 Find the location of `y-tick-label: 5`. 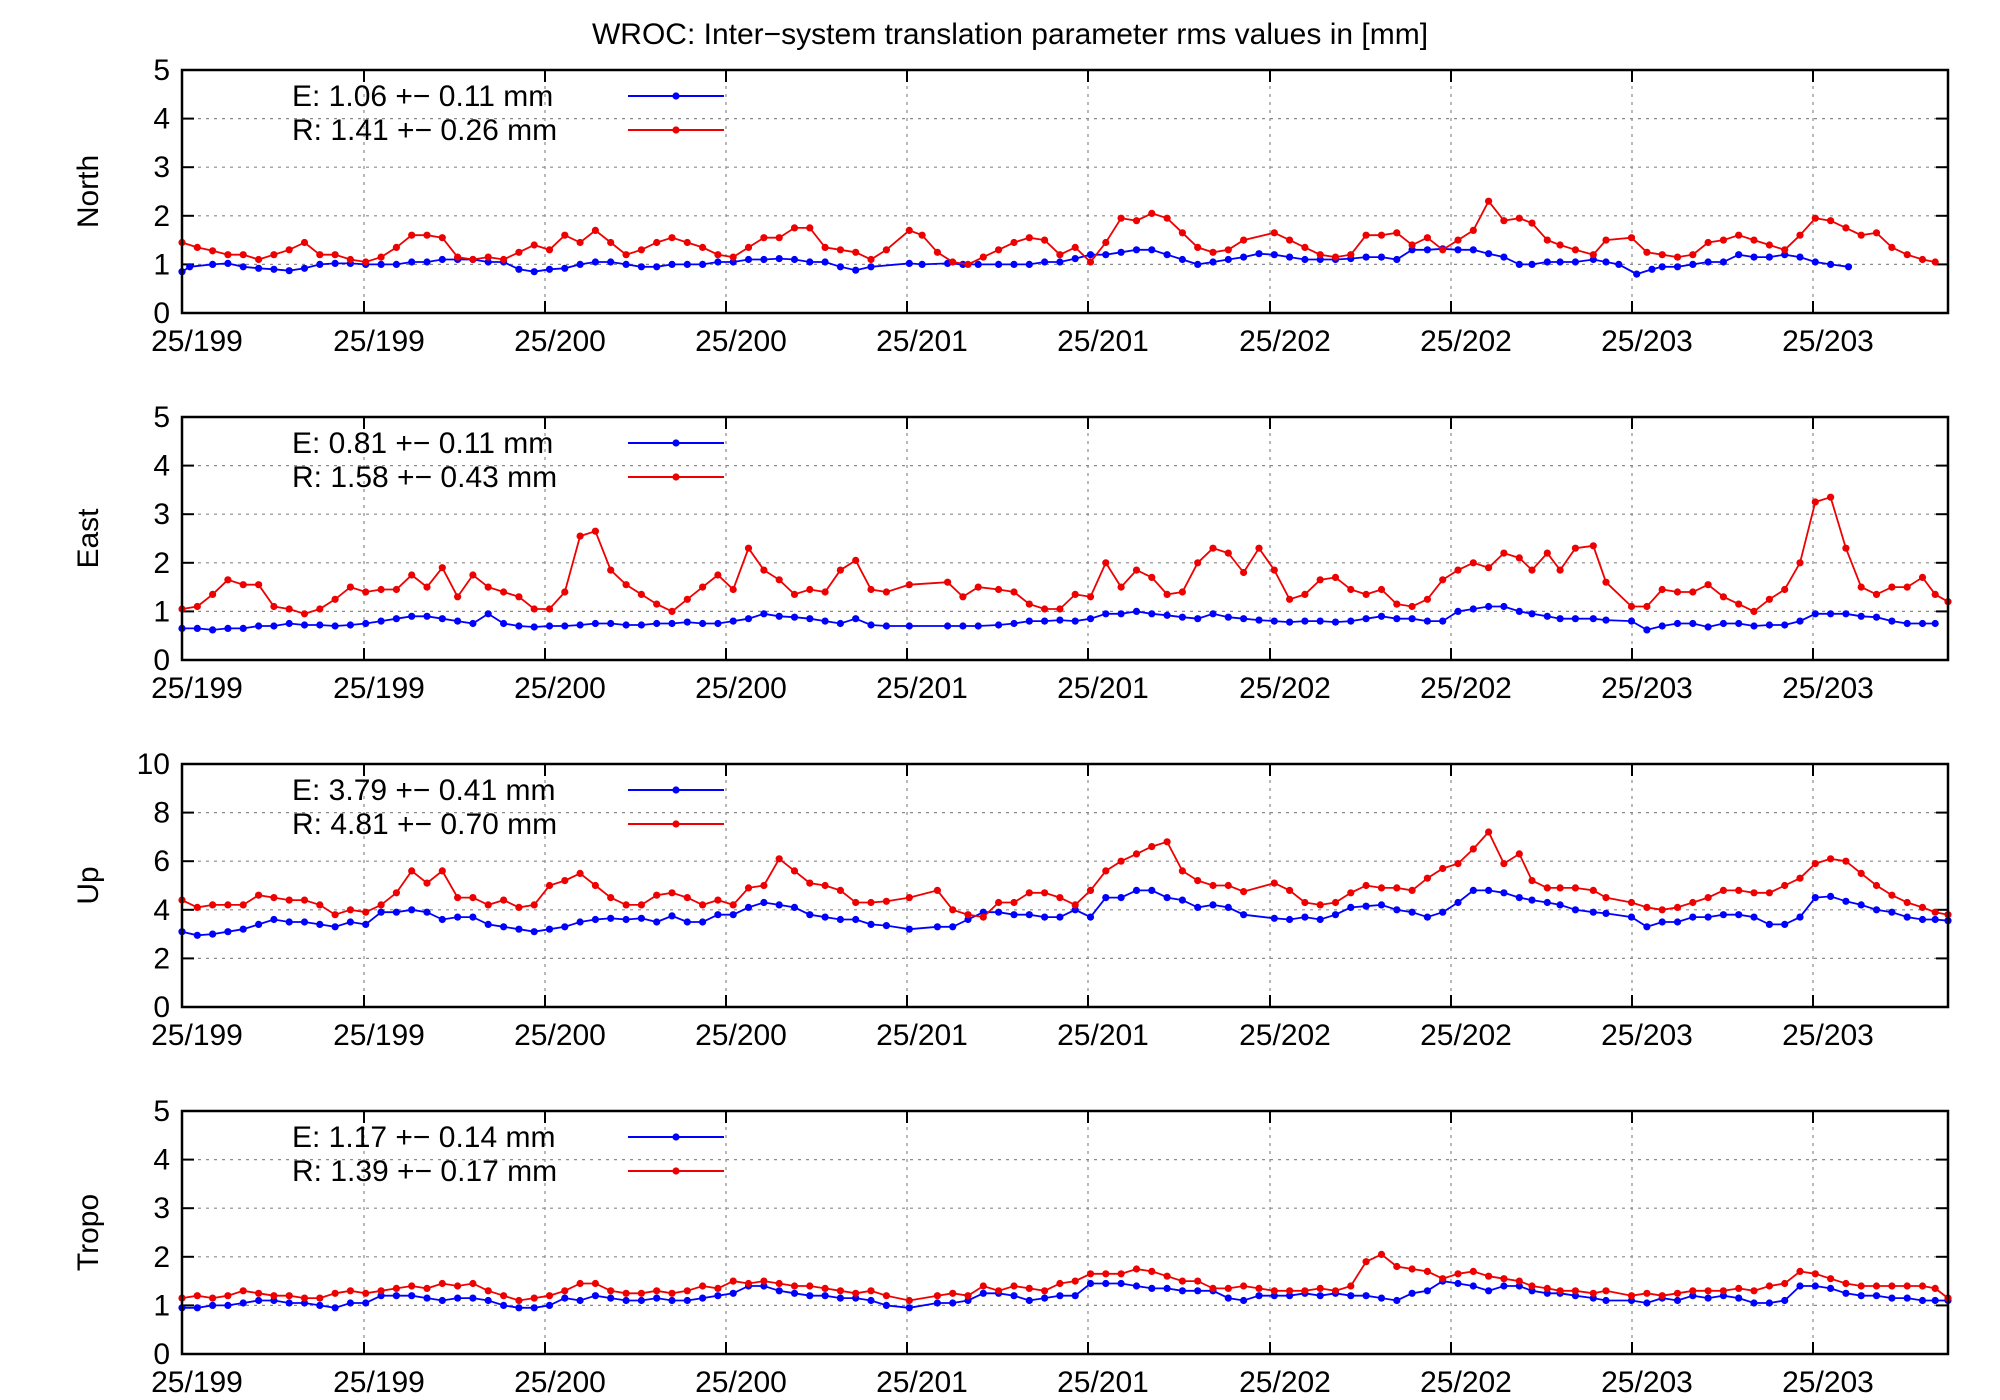

y-tick-label: 5 is located at coordinates (161, 1111).